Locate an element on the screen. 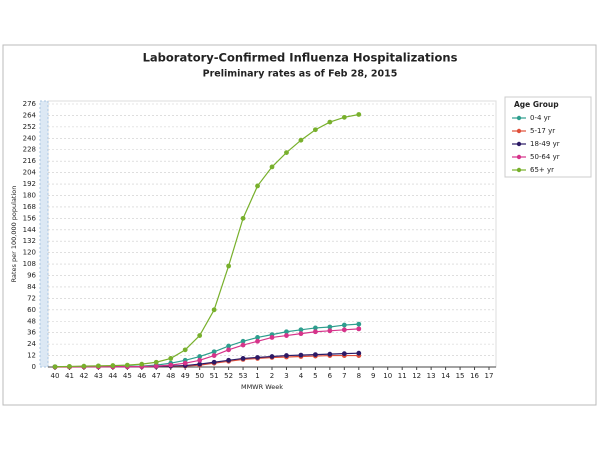 This screenshot has height=450, width=600. y-tick-label: 84 is located at coordinates (31, 287).